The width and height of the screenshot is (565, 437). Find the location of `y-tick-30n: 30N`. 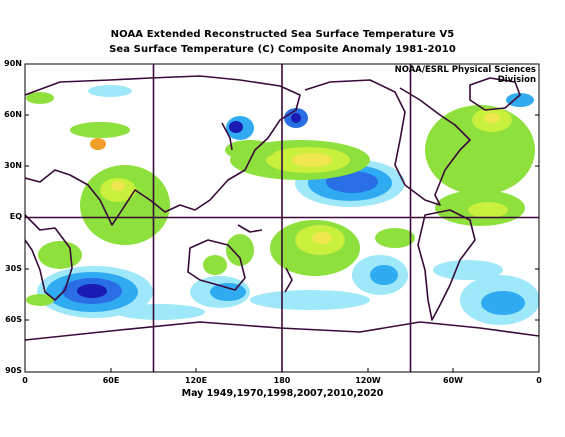

y-tick-30n: 30N is located at coordinates (13, 165).